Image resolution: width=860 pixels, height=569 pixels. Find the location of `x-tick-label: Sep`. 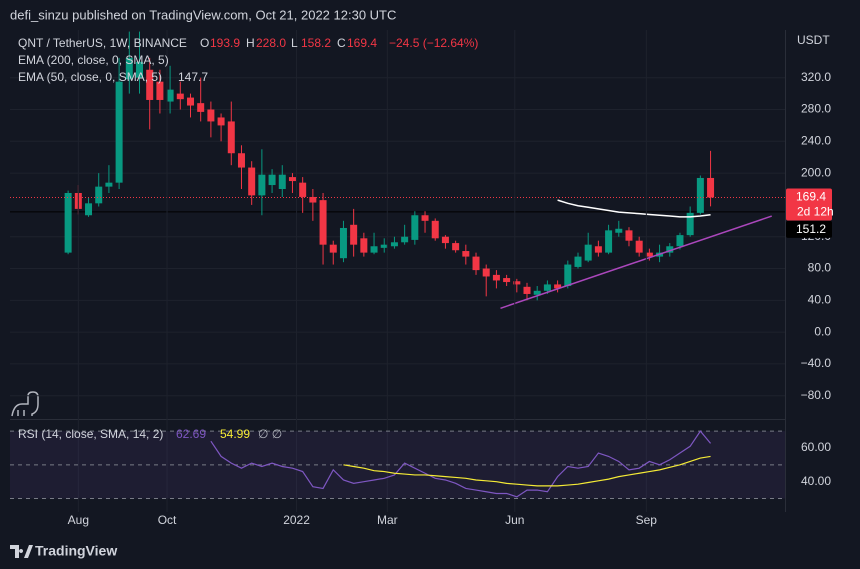

x-tick-label: Sep is located at coordinates (647, 520).